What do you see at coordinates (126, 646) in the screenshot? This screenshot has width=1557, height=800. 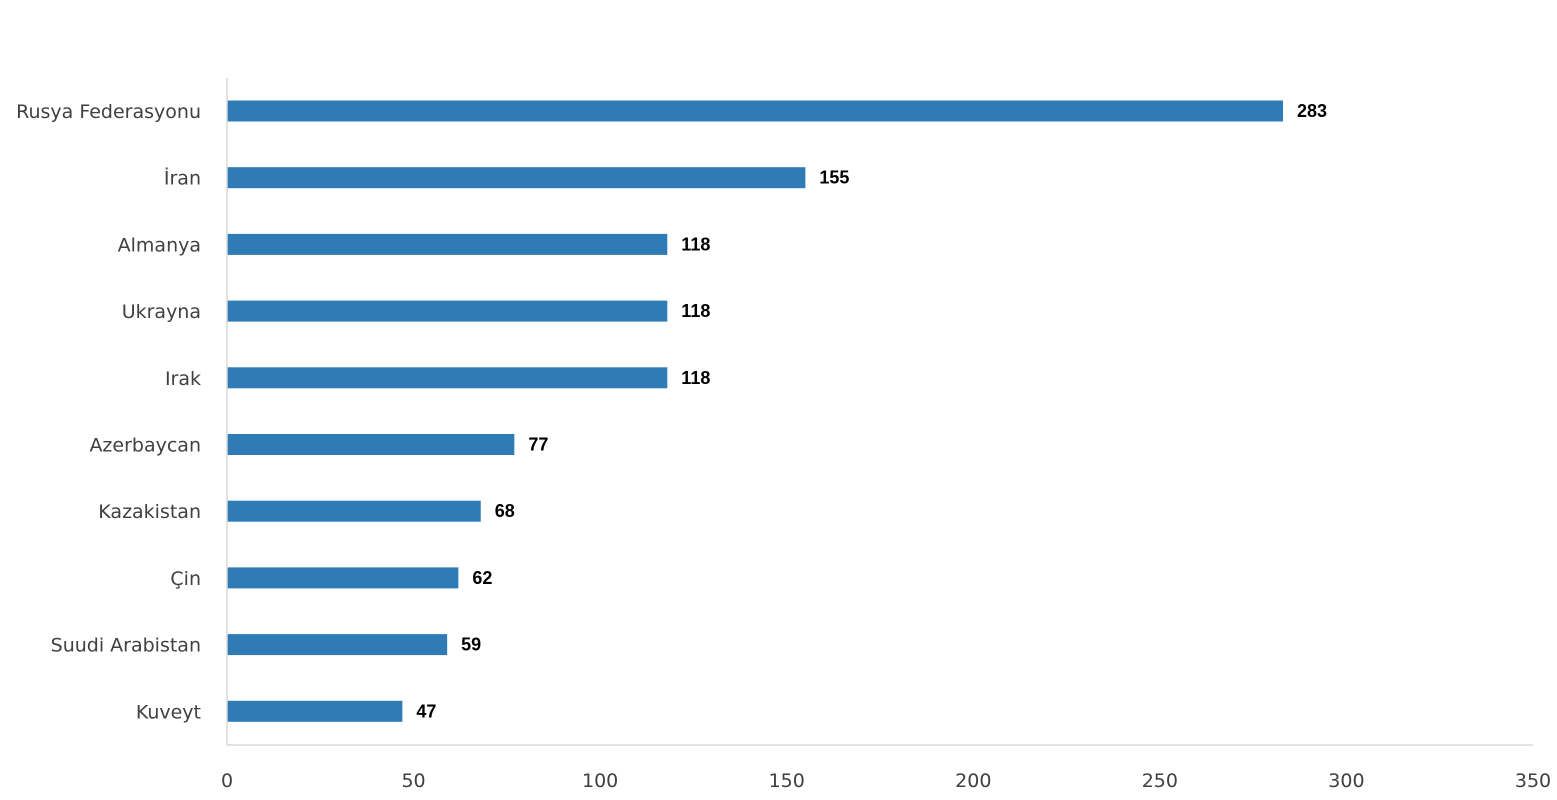 I see `category-label: Suudi Arabistan` at bounding box center [126, 646].